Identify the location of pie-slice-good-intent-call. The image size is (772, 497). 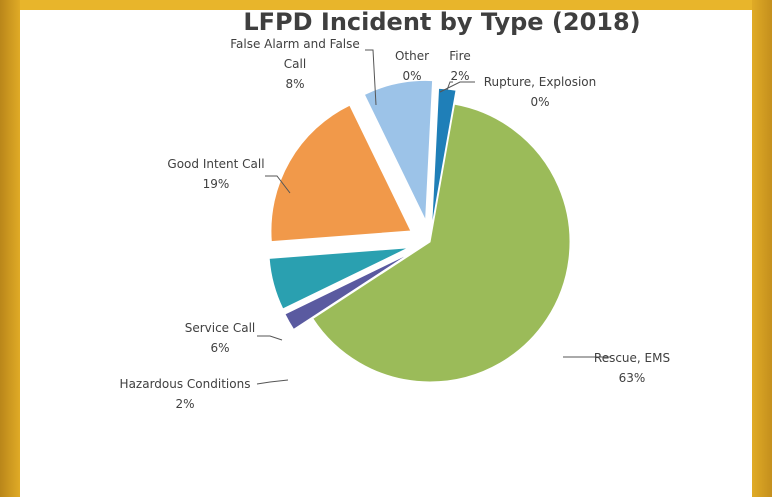
(341, 173).